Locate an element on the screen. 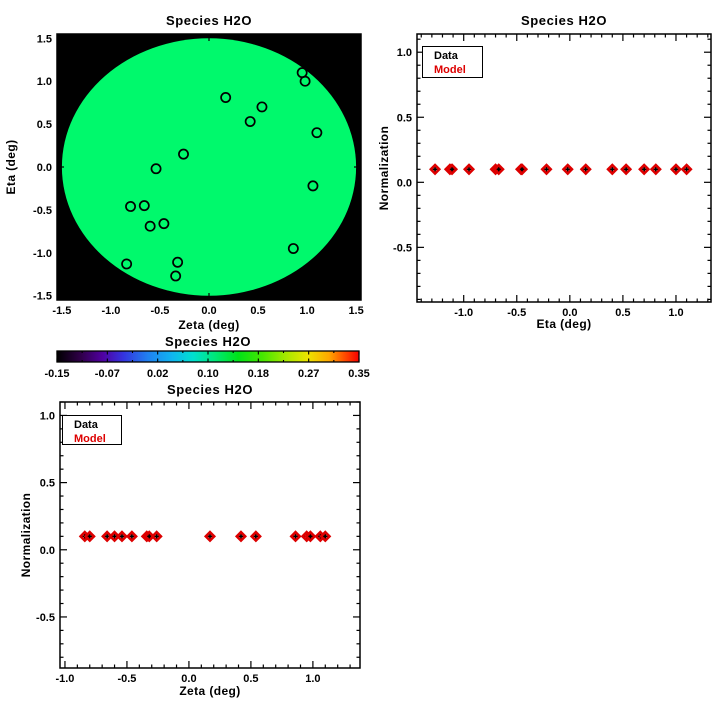  zeta-profile-points is located at coordinates (205, 536).